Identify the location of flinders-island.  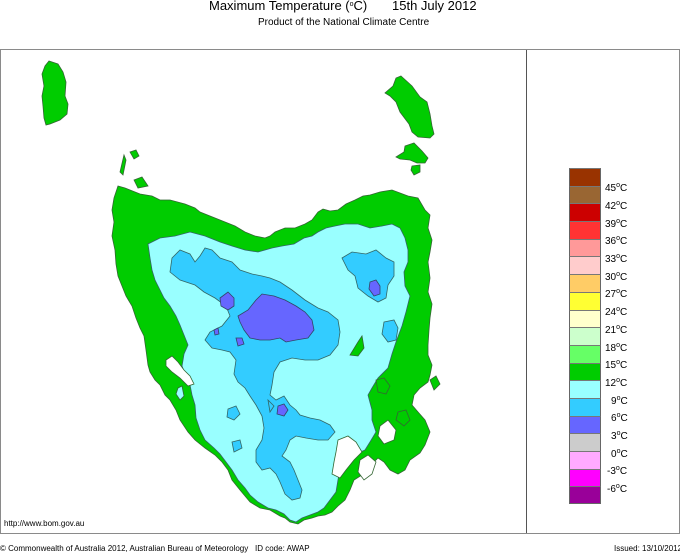
(409, 107).